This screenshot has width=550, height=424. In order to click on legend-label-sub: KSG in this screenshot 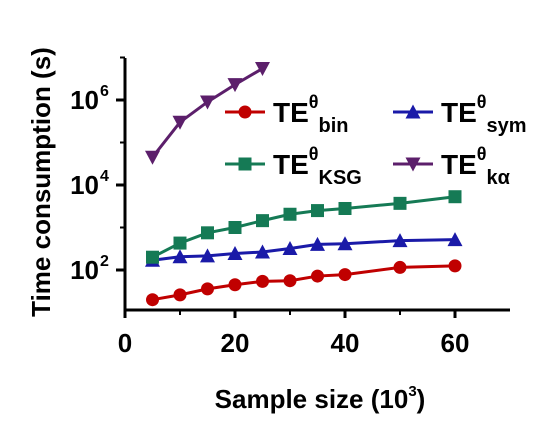, I will do `click(340, 178)`.